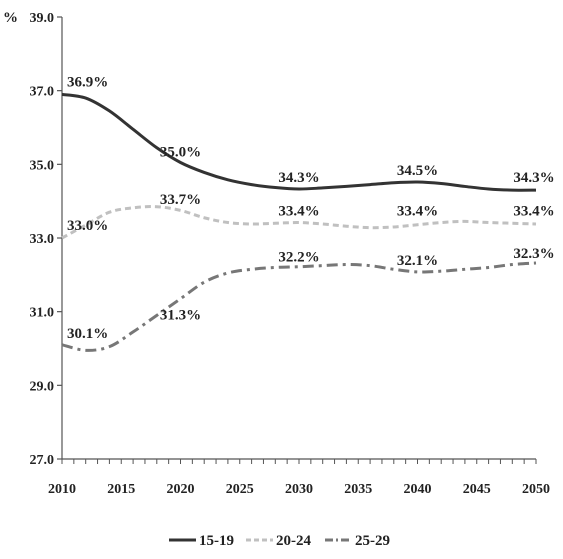  What do you see at coordinates (42, 239) in the screenshot?
I see `y-tick-label: 33.0` at bounding box center [42, 239].